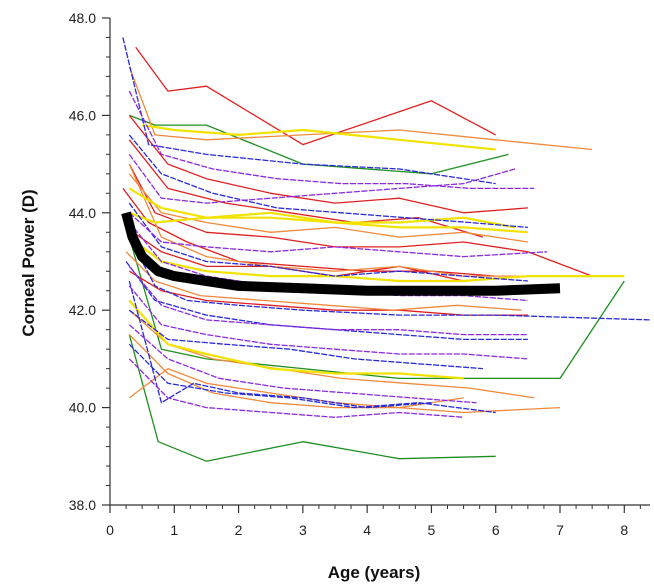 This screenshot has height=585, width=654. I want to click on y-axis-title: Corneal Power (D), so click(28, 262).